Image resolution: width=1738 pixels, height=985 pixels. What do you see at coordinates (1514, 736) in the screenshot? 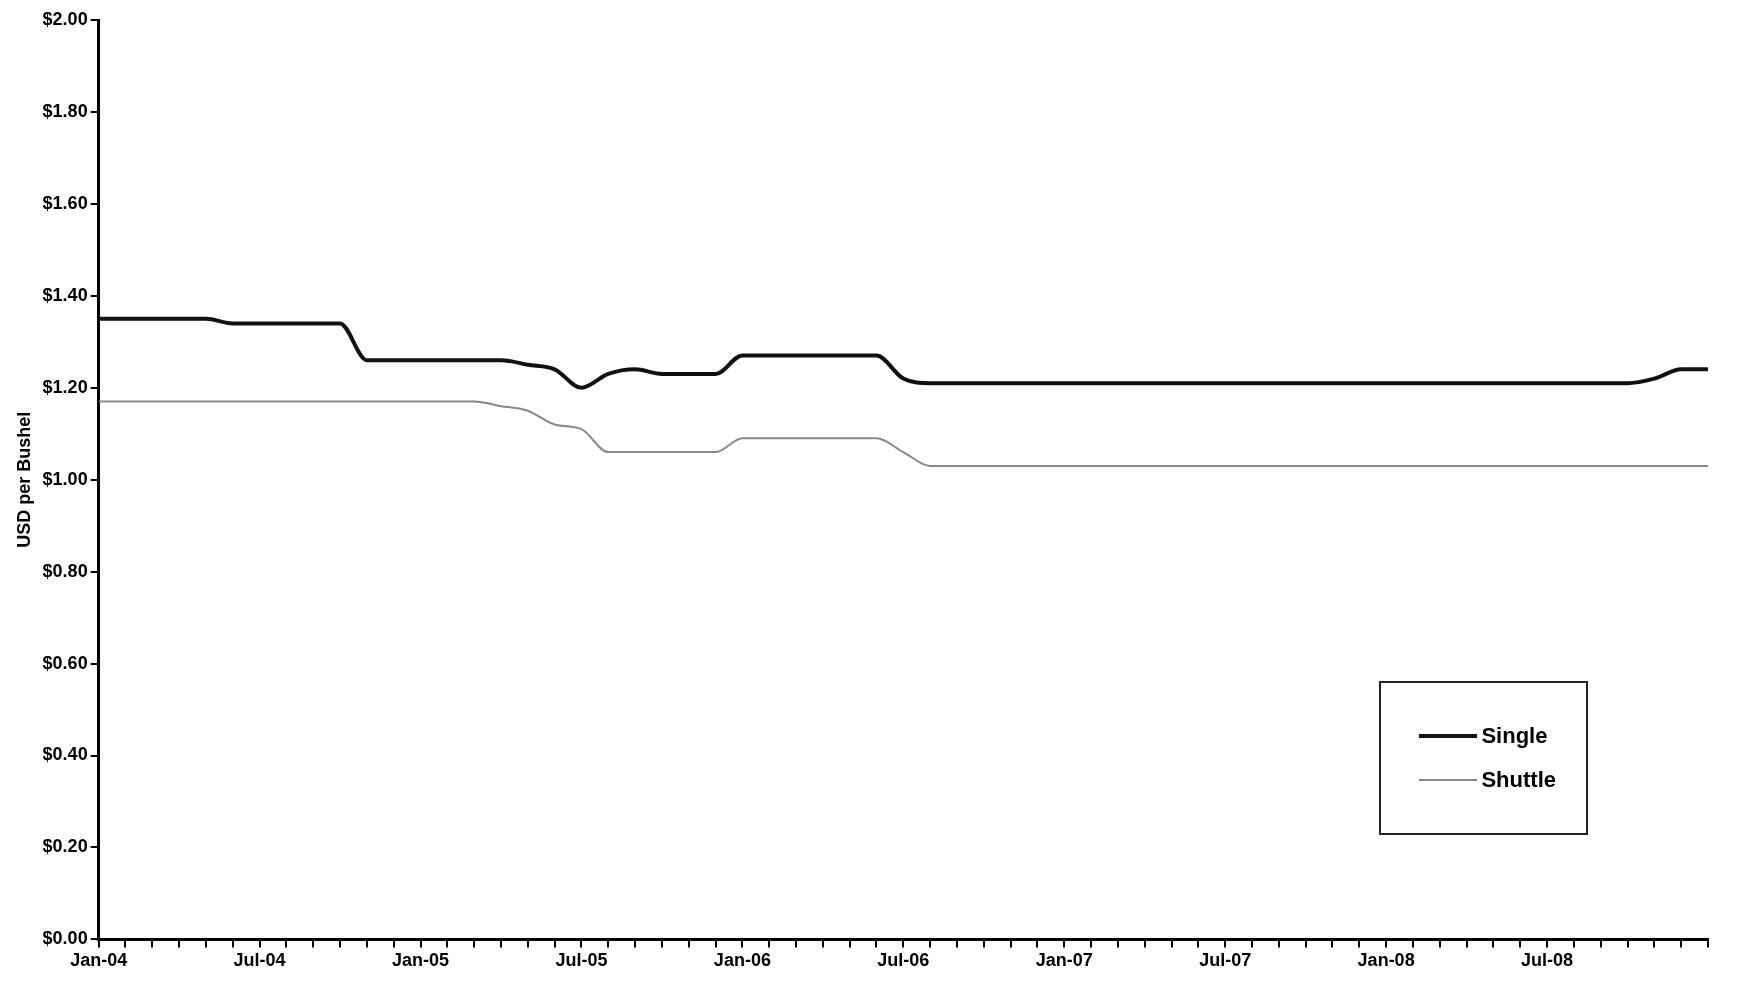
I see `legend-label: Single` at bounding box center [1514, 736].